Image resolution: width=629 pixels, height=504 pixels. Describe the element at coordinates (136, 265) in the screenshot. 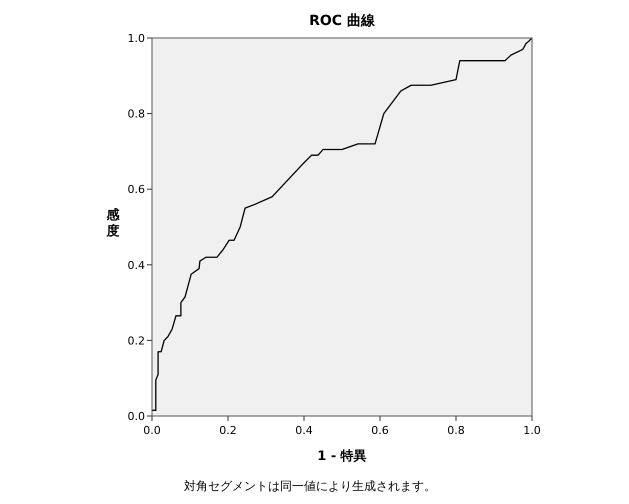

I see `y-tick-label: 0.4` at that location.